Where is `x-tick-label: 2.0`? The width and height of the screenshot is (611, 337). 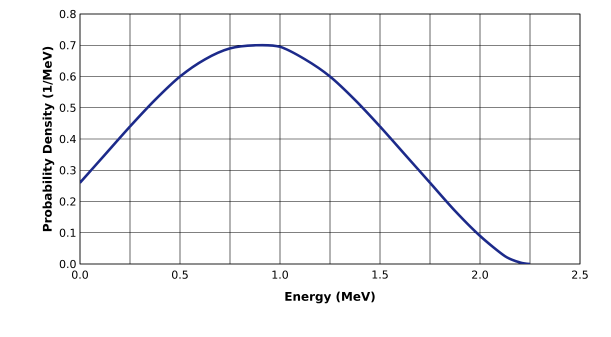 x-tick-label: 2.0 is located at coordinates (480, 274).